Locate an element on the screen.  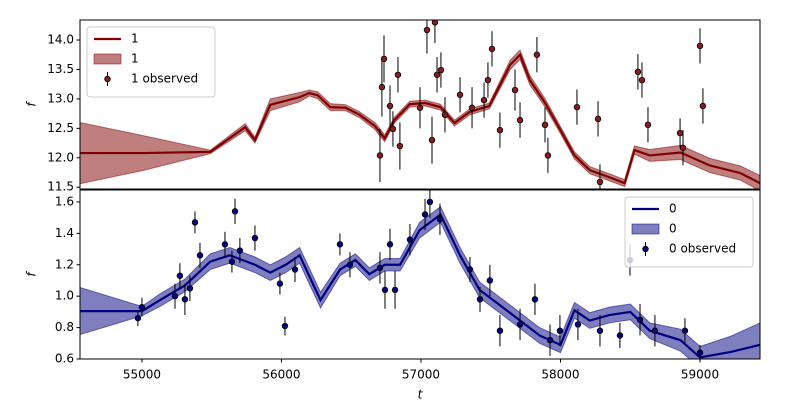
y-tick-label: 1.6 is located at coordinates (64, 201).